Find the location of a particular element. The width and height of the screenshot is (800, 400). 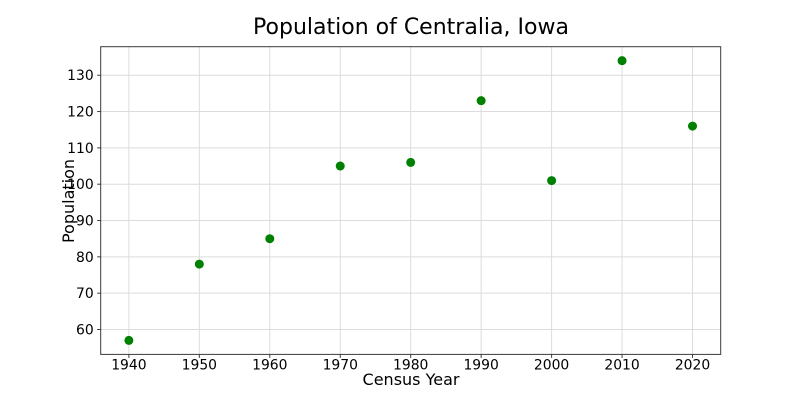

x-tick-label: 1970 is located at coordinates (340, 366).